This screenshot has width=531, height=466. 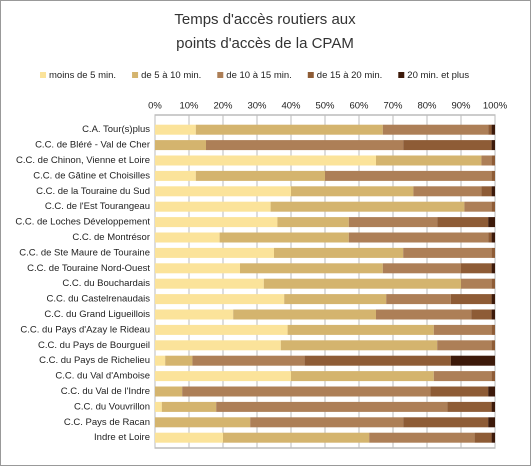 What do you see at coordinates (106, 283) in the screenshot?
I see `y-tick-label: C.C. du Bouchardais` at bounding box center [106, 283].